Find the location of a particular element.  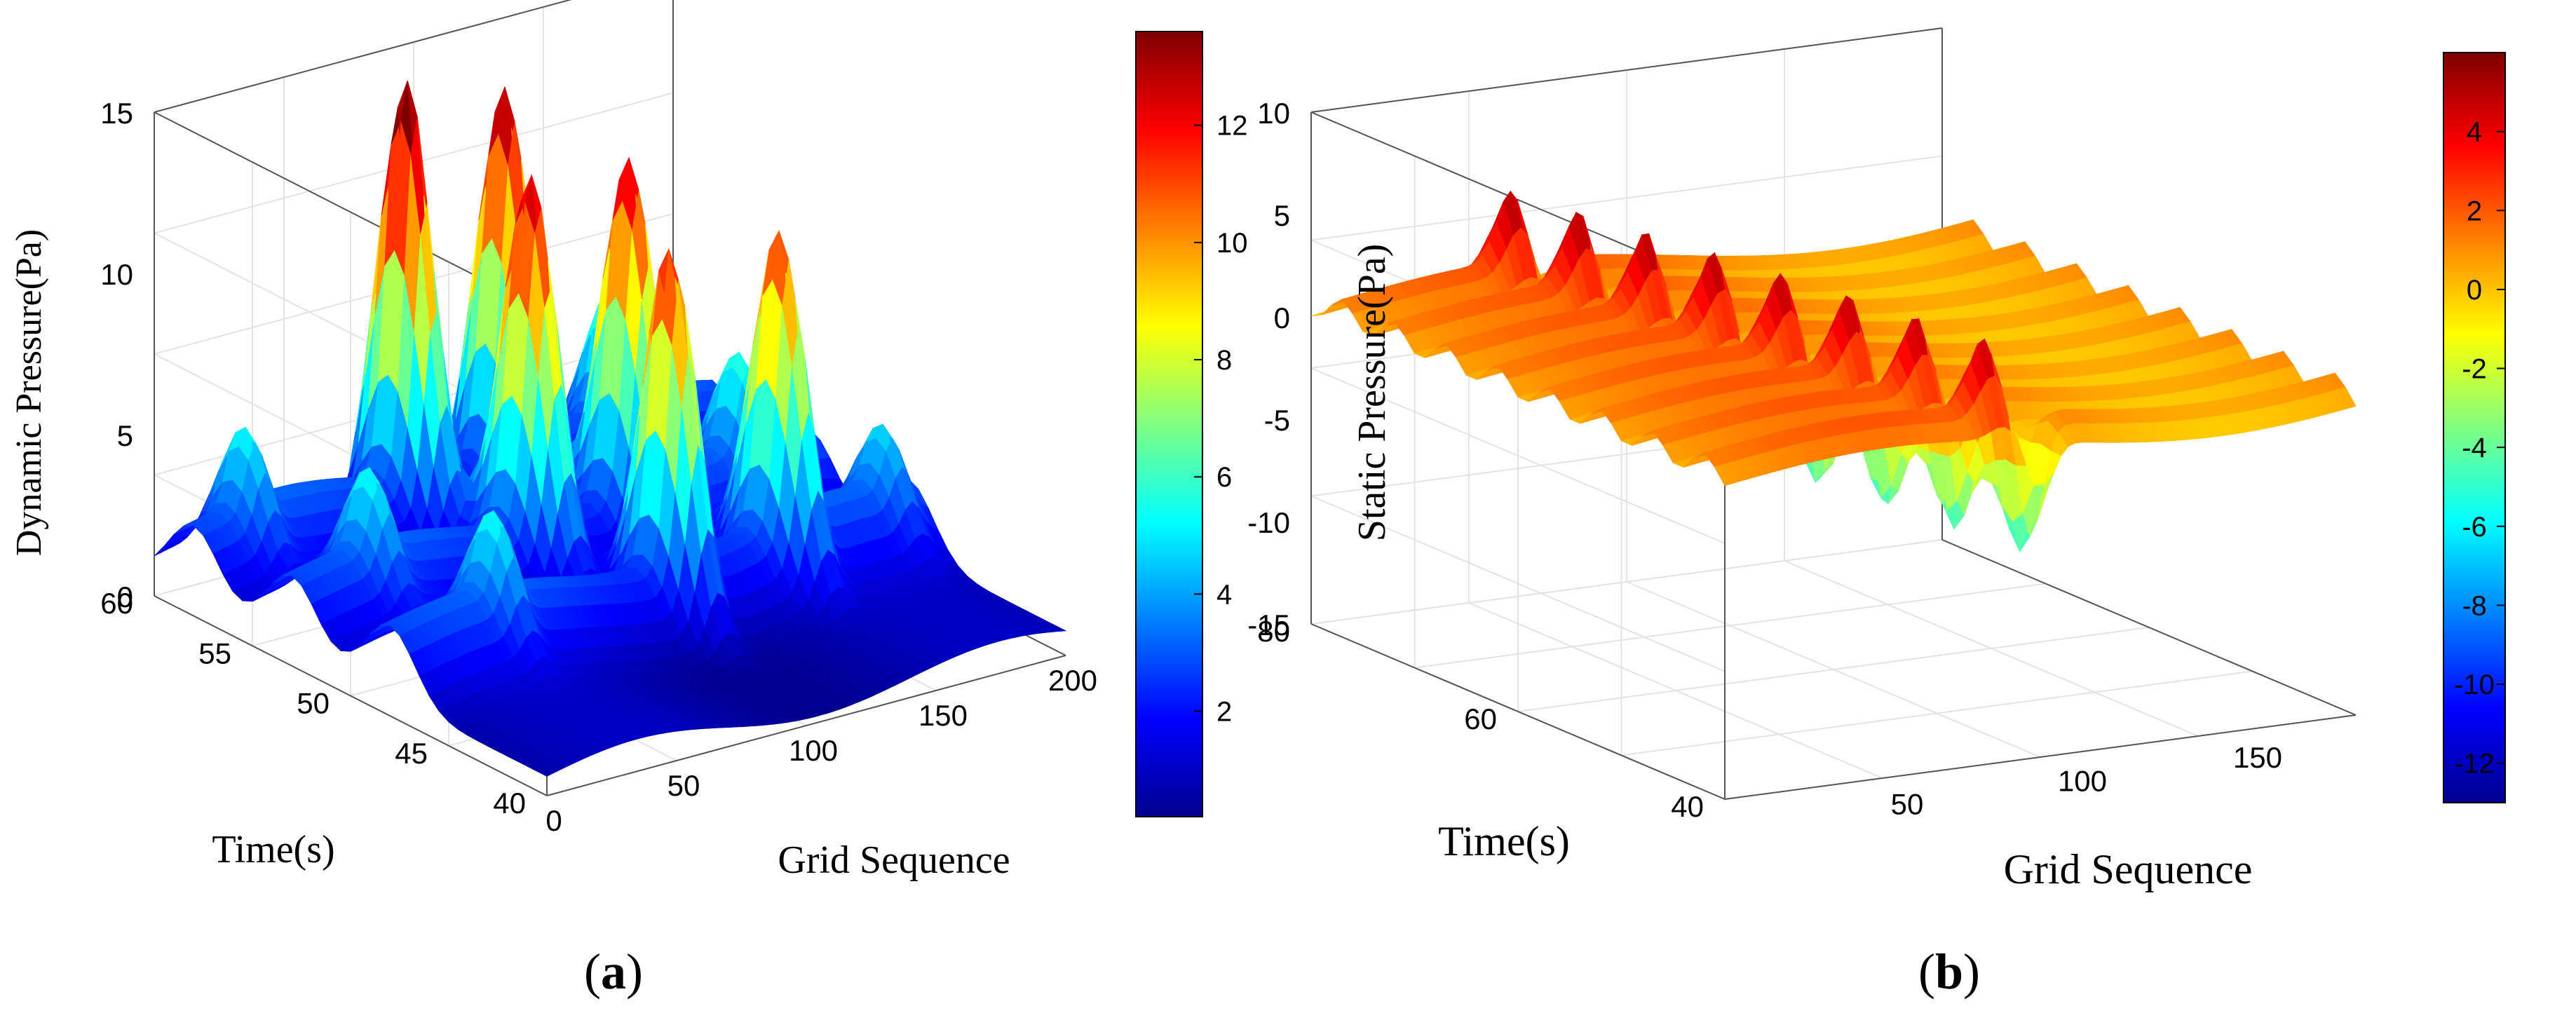

panel-a-label-open: ( is located at coordinates (592, 972).